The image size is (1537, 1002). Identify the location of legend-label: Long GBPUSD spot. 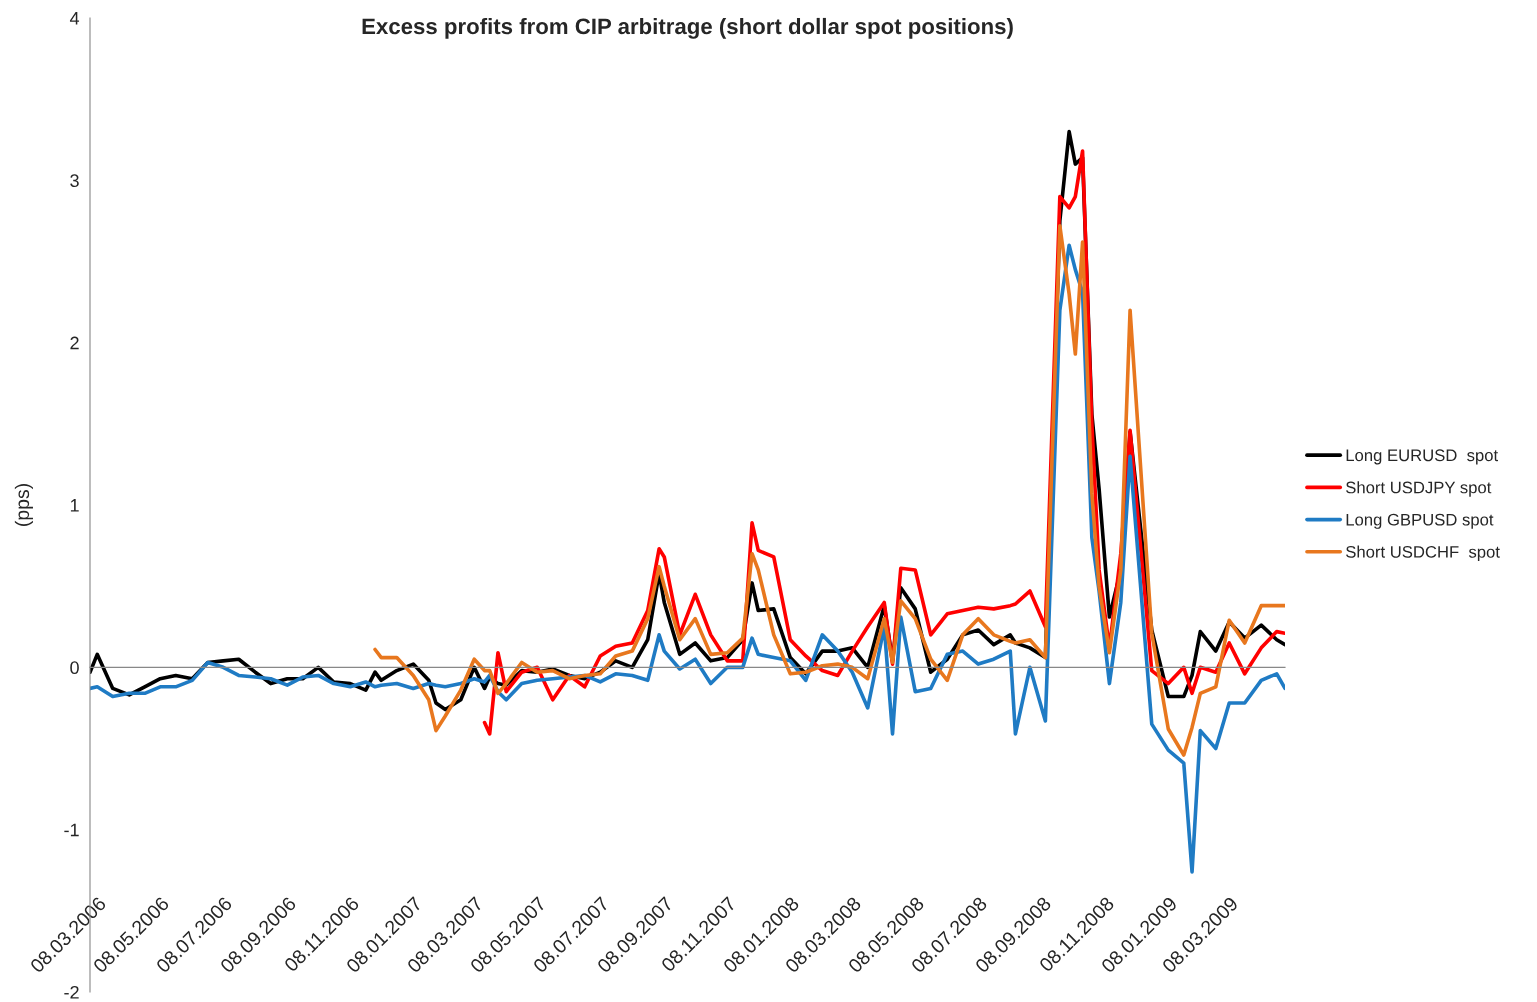
(1420, 521).